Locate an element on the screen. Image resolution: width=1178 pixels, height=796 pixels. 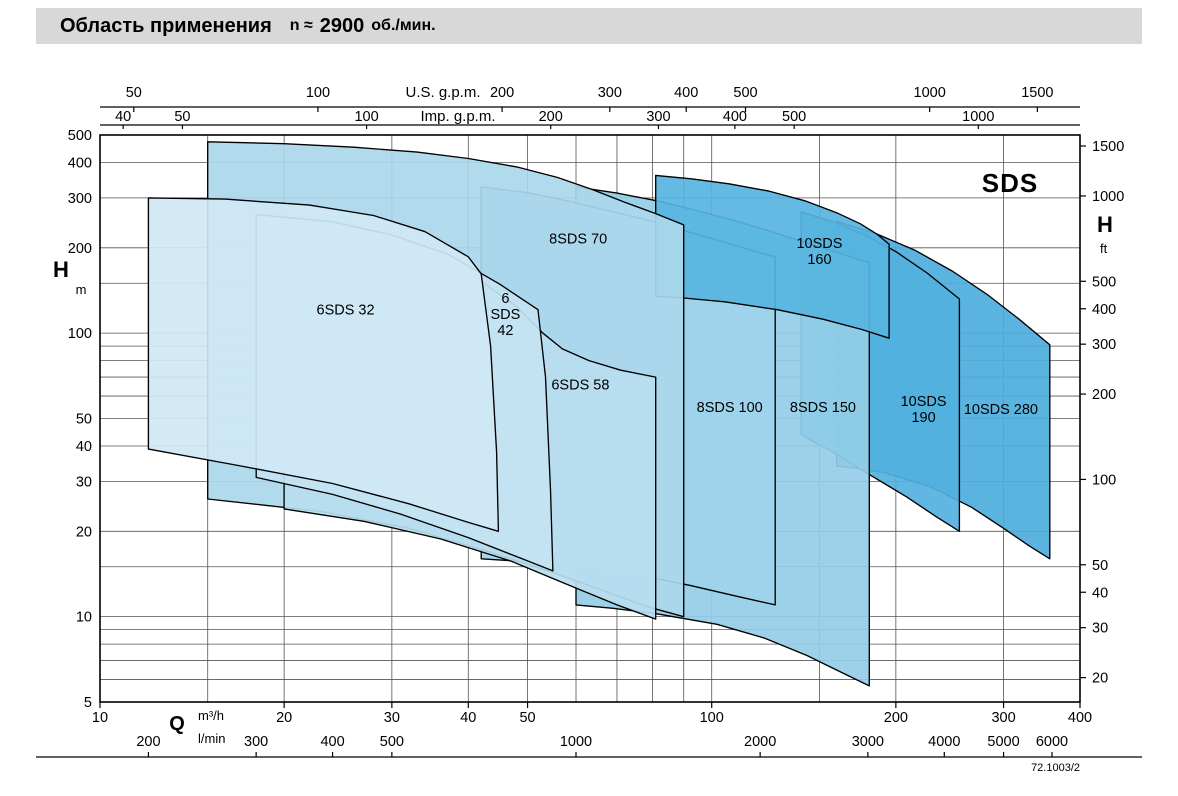
h-ft-tick-label: 1000 is located at coordinates (1108, 197).